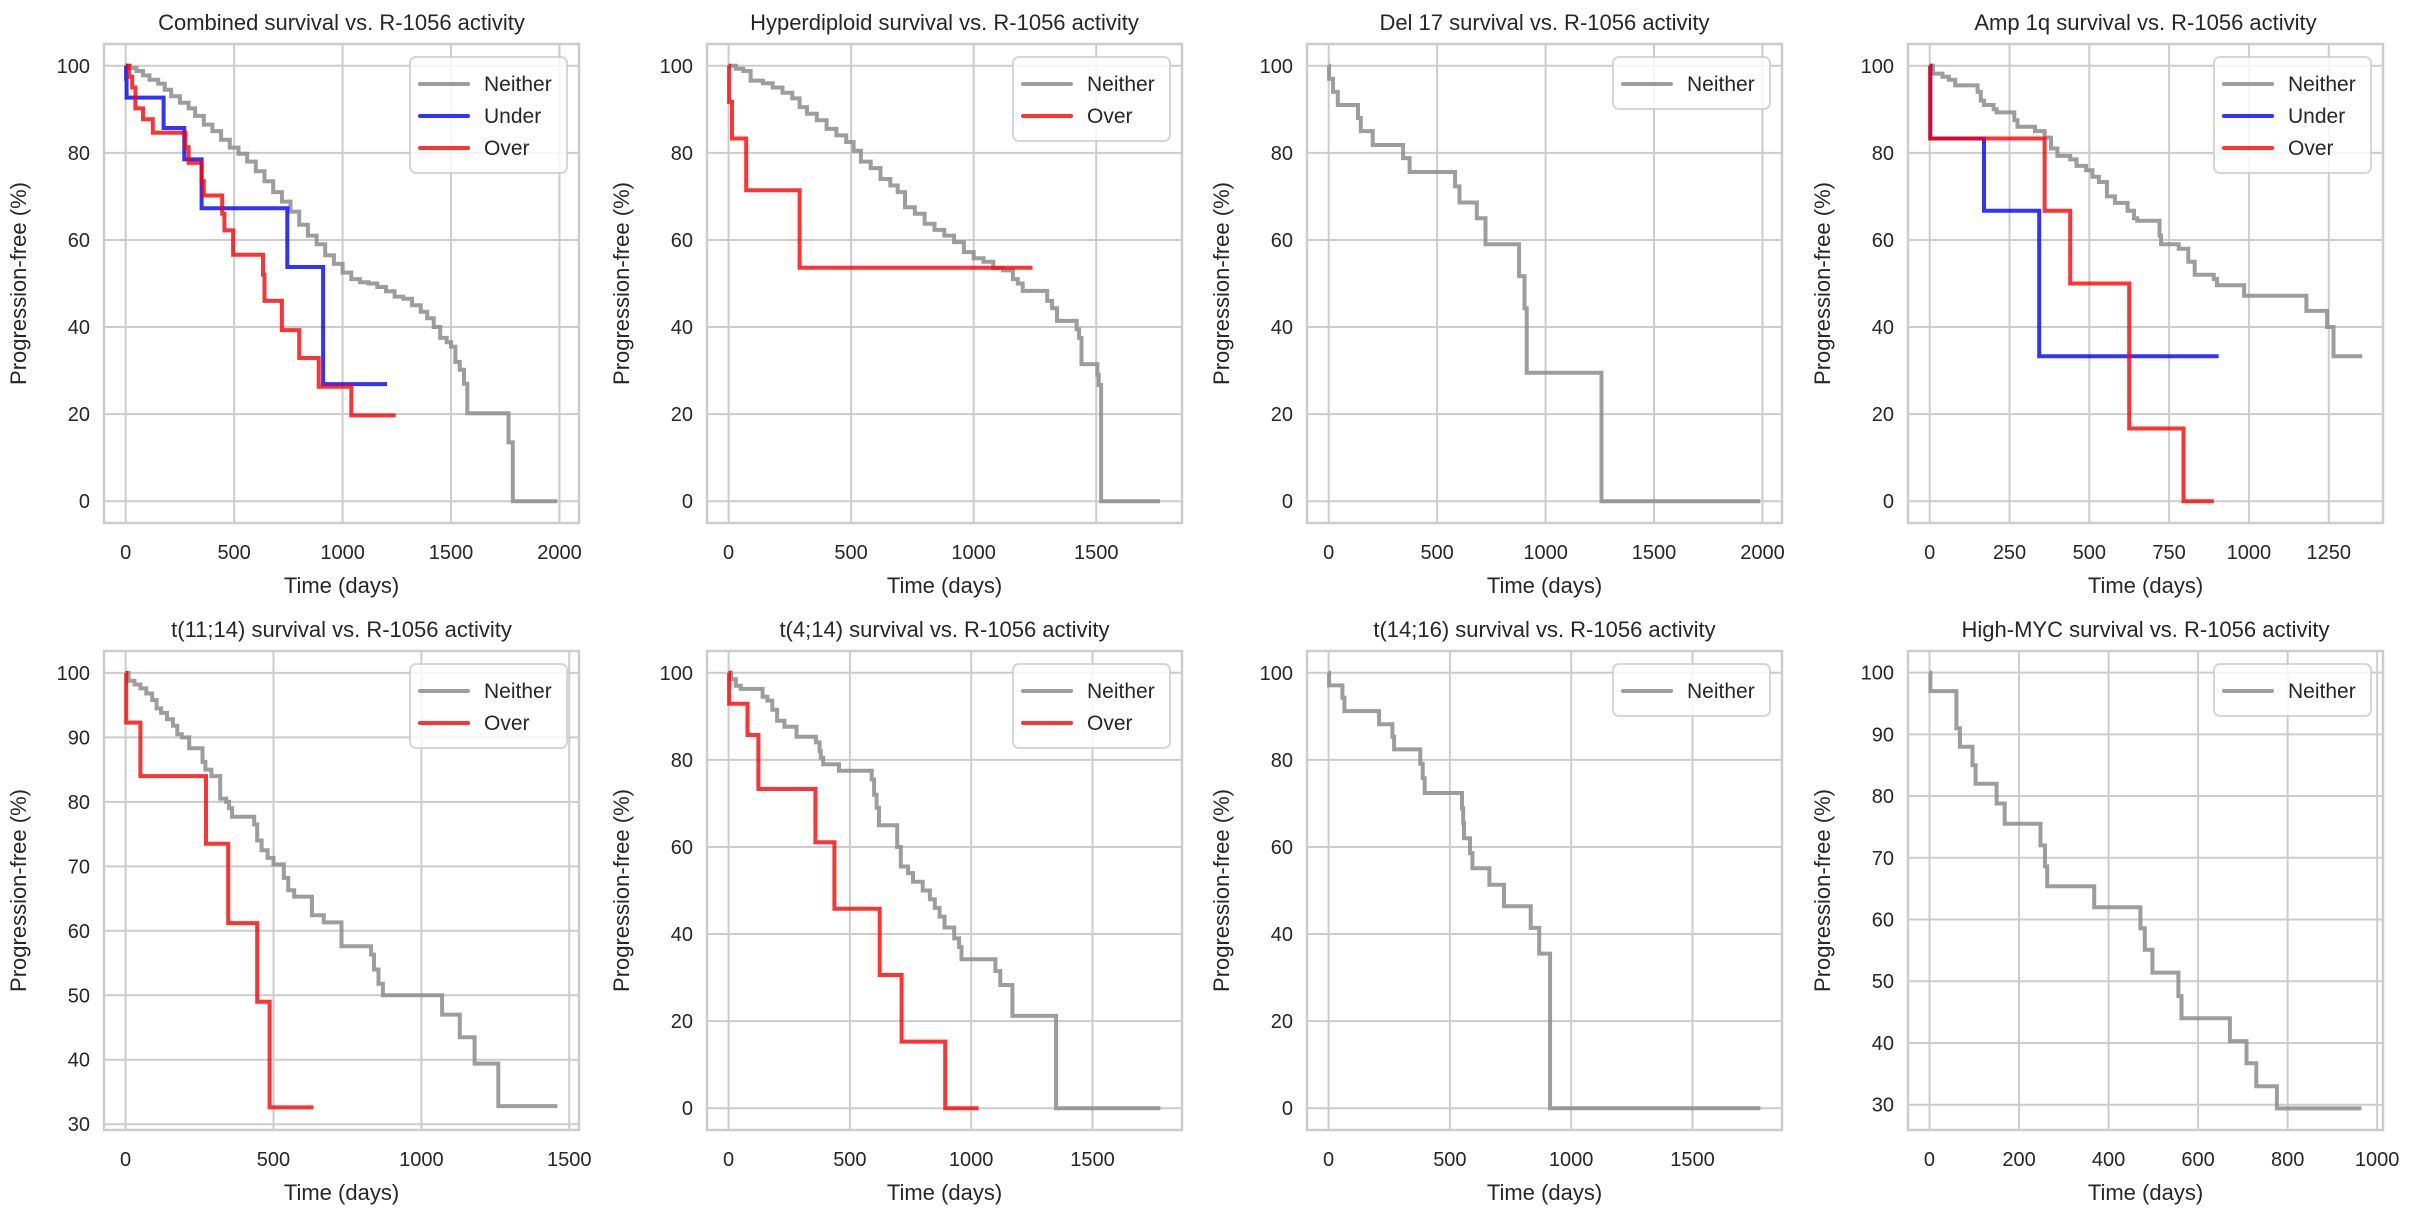 The width and height of the screenshot is (2418, 1218). Describe the element at coordinates (559, 553) in the screenshot. I see `x-tick-label: 2000` at that location.